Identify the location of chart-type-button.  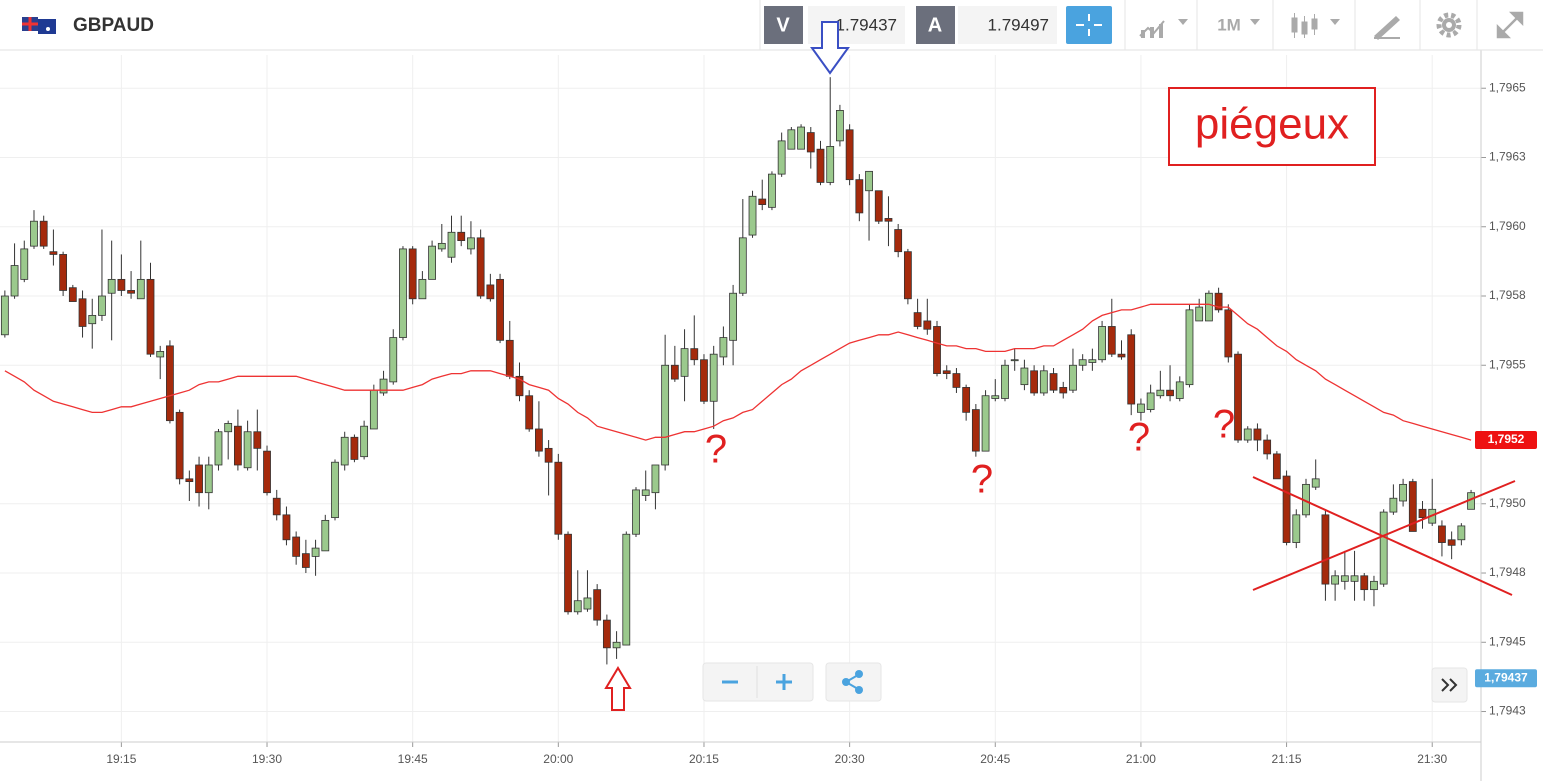
(1163, 28).